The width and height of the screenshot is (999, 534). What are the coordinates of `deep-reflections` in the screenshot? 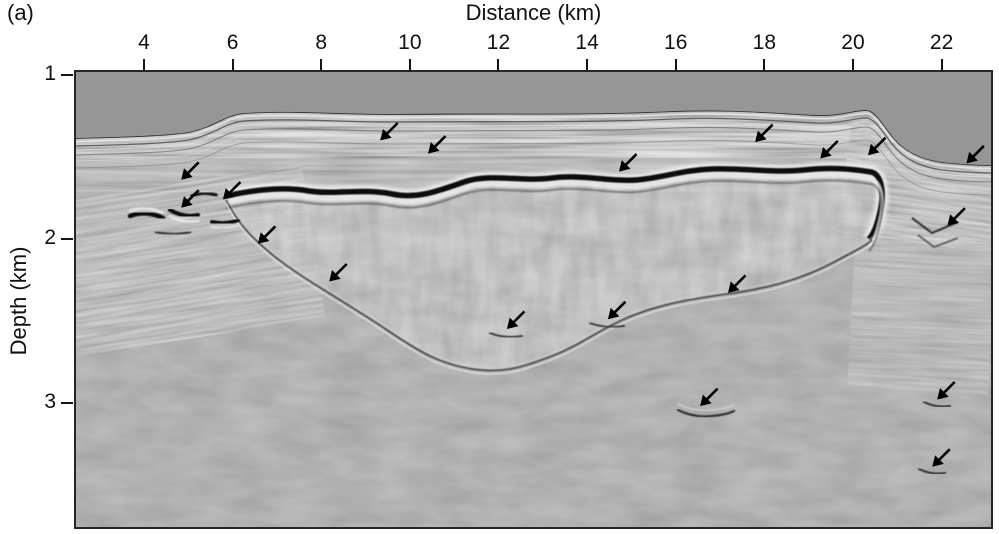 It's located at (720, 398).